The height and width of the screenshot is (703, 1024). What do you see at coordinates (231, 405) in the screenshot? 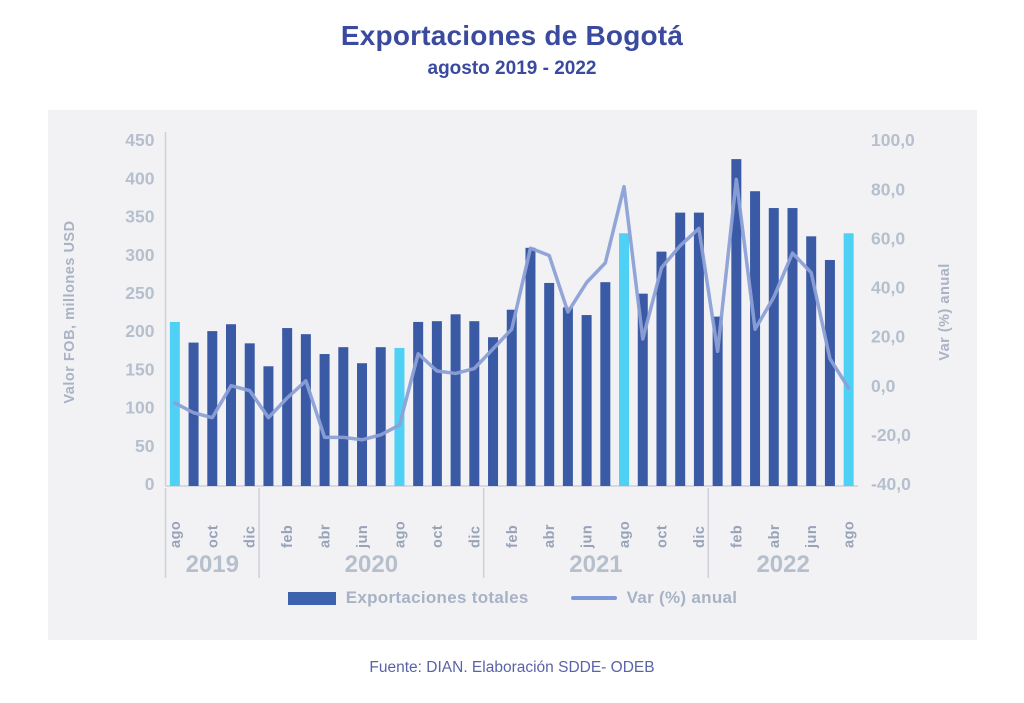
I see `export-bar-nov-2019` at bounding box center [231, 405].